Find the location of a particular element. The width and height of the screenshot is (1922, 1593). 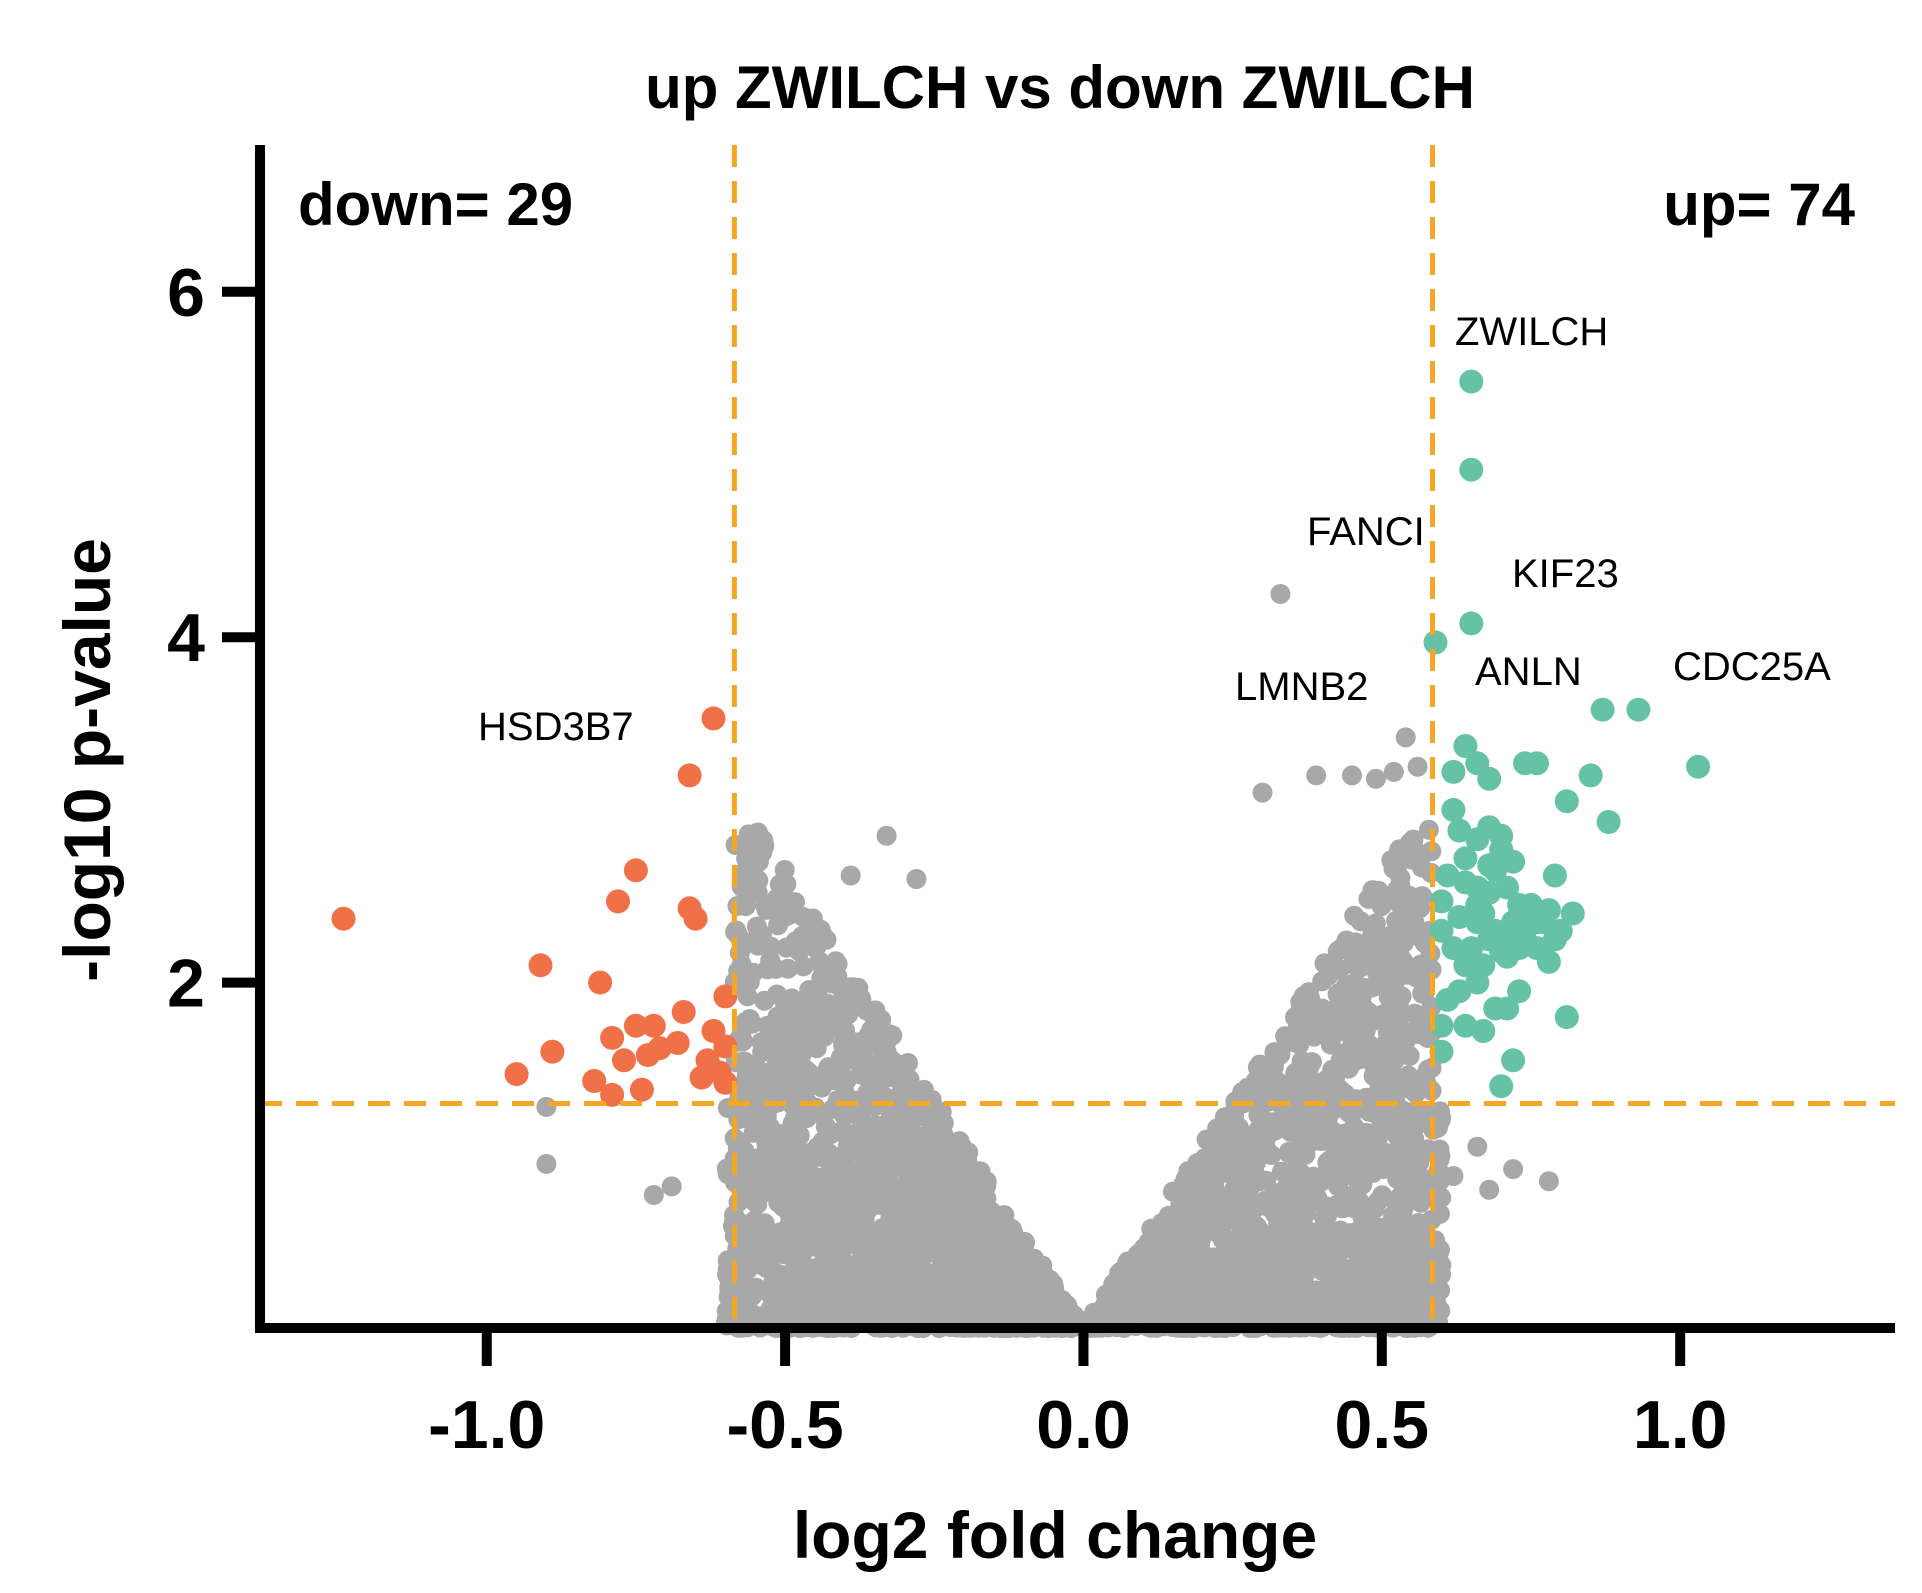

x-tick-label: 0.5 is located at coordinates (1382, 1425).